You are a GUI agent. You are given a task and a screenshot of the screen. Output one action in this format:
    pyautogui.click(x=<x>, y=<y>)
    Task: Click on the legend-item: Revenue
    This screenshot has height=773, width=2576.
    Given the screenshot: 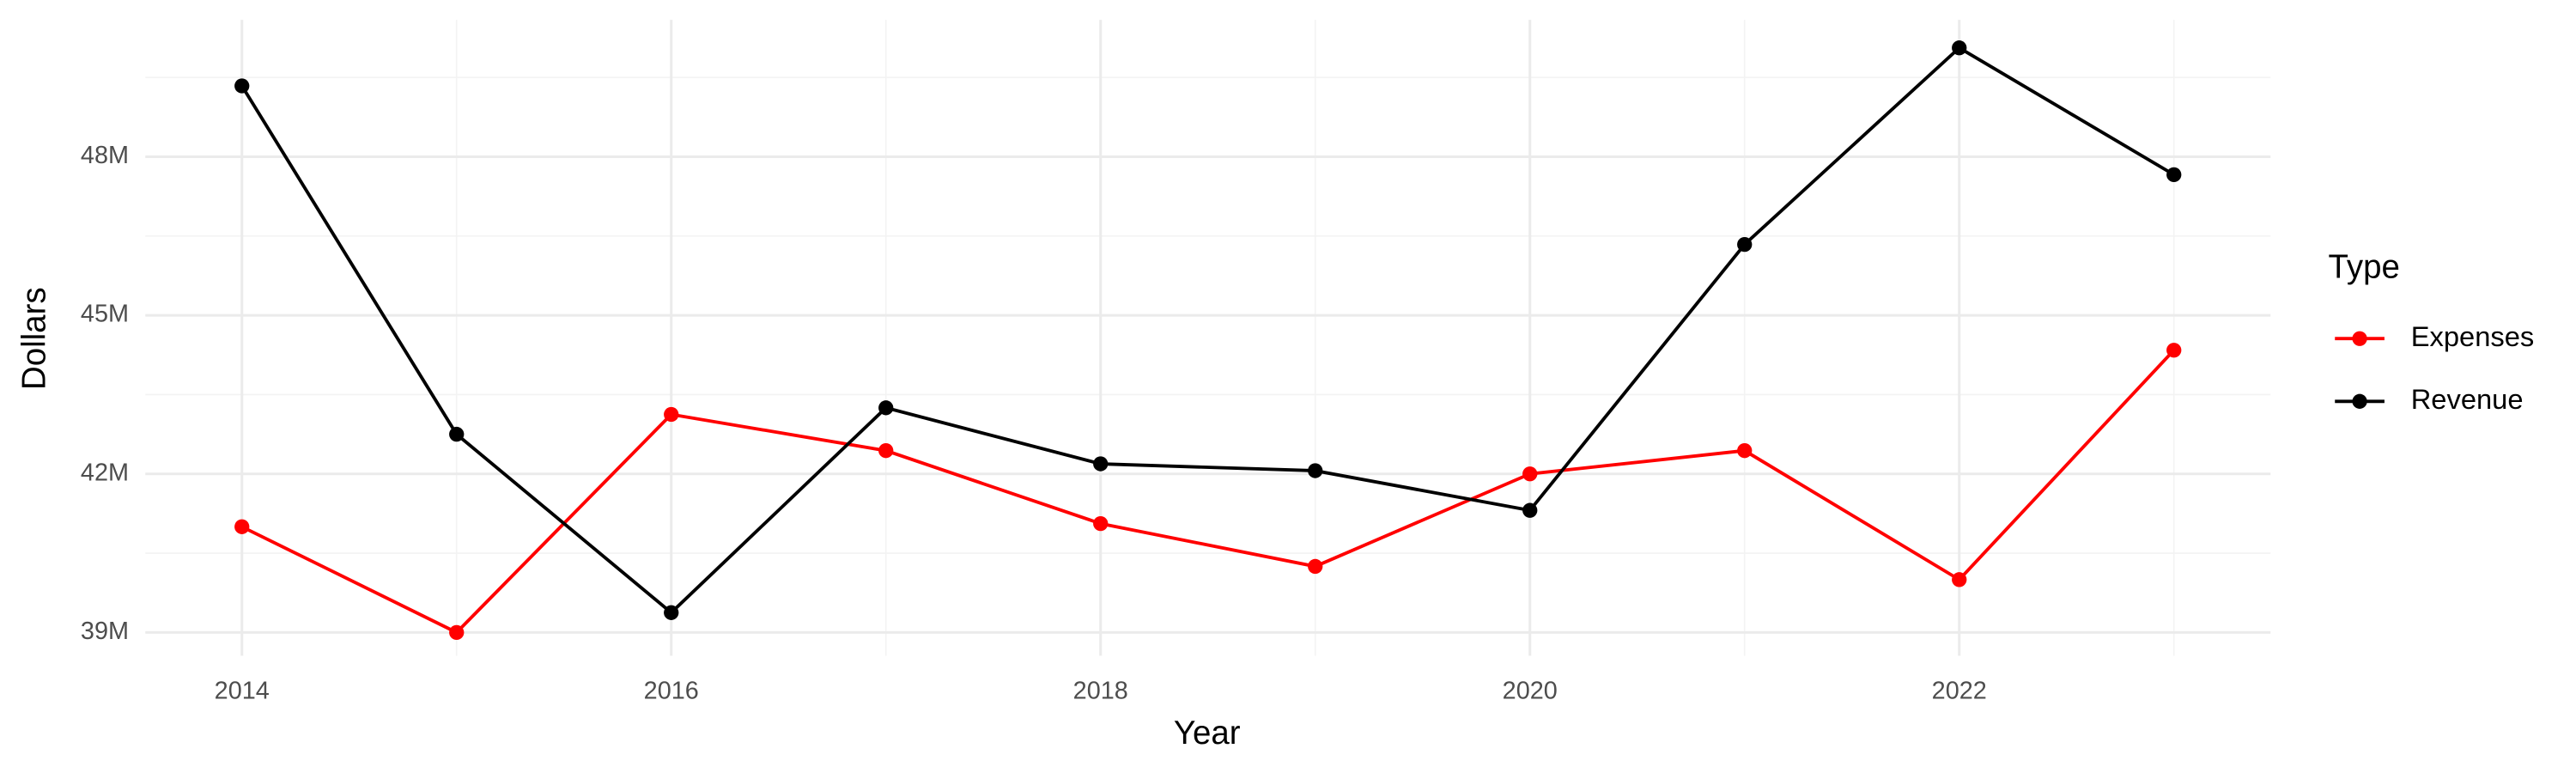 What is the action you would take?
    pyautogui.click(x=2429, y=399)
    